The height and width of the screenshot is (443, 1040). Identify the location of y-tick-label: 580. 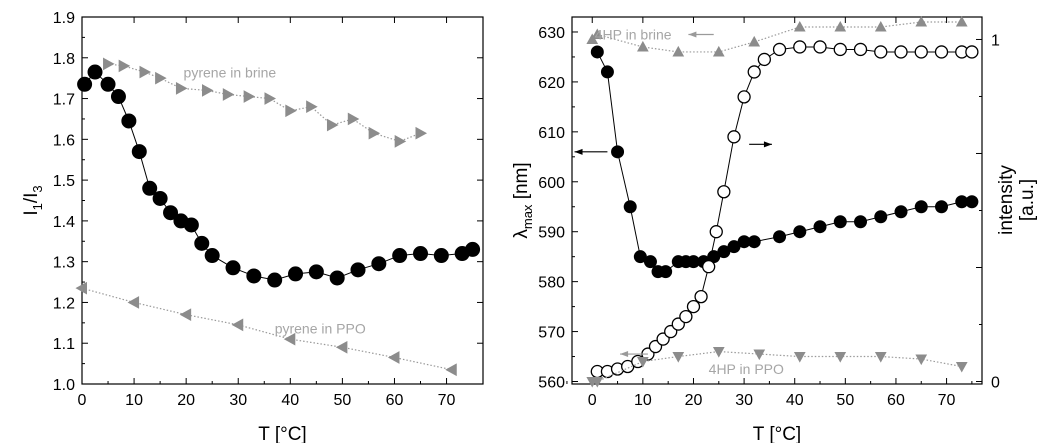
(551, 283).